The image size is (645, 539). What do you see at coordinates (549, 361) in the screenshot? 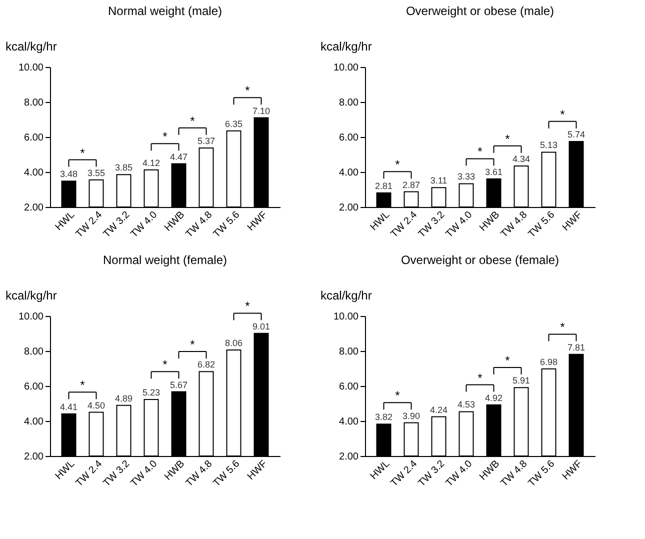
I see `data-label: 6.98` at bounding box center [549, 361].